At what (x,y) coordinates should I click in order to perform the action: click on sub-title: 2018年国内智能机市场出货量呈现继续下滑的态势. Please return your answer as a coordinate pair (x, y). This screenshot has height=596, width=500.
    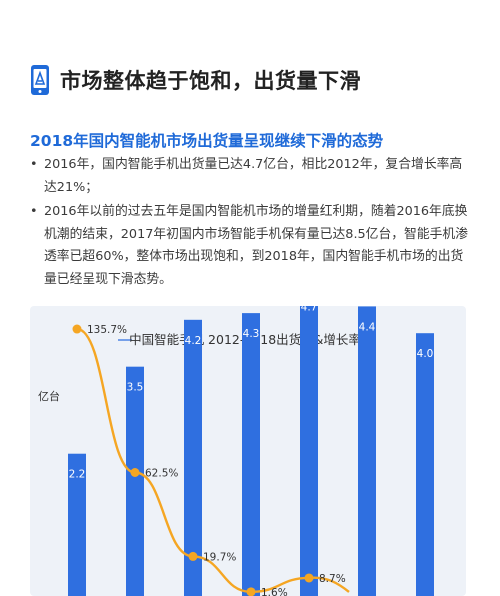
    Looking at the image, I should click on (207, 141).